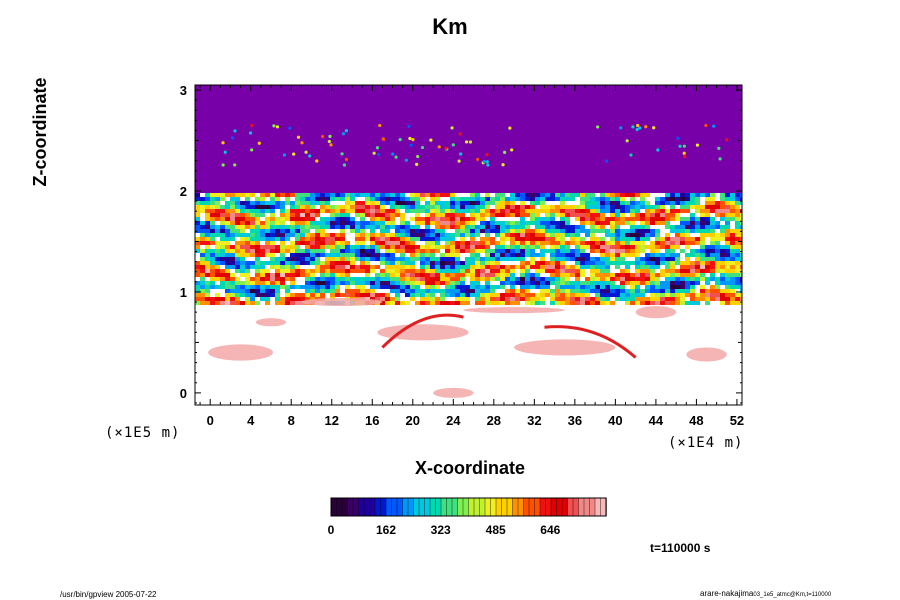 This screenshot has width=900, height=600. Describe the element at coordinates (554, 507) in the screenshot. I see `colorbar-cell` at that location.